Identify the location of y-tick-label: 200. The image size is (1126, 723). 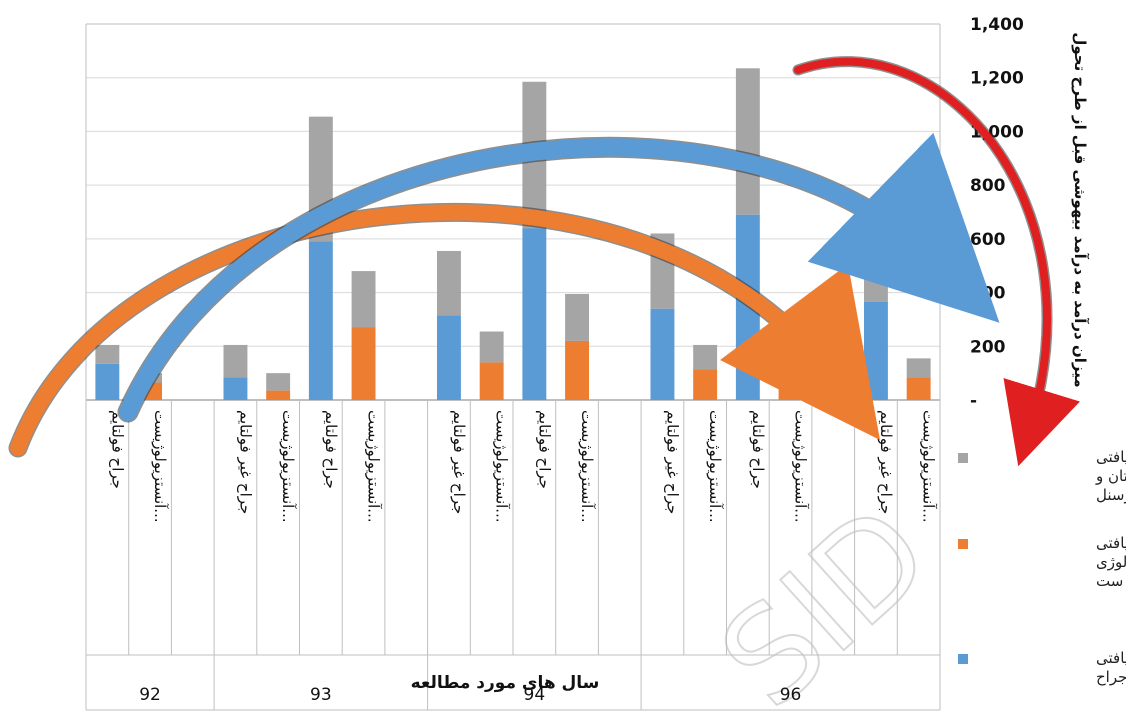
(988, 347).